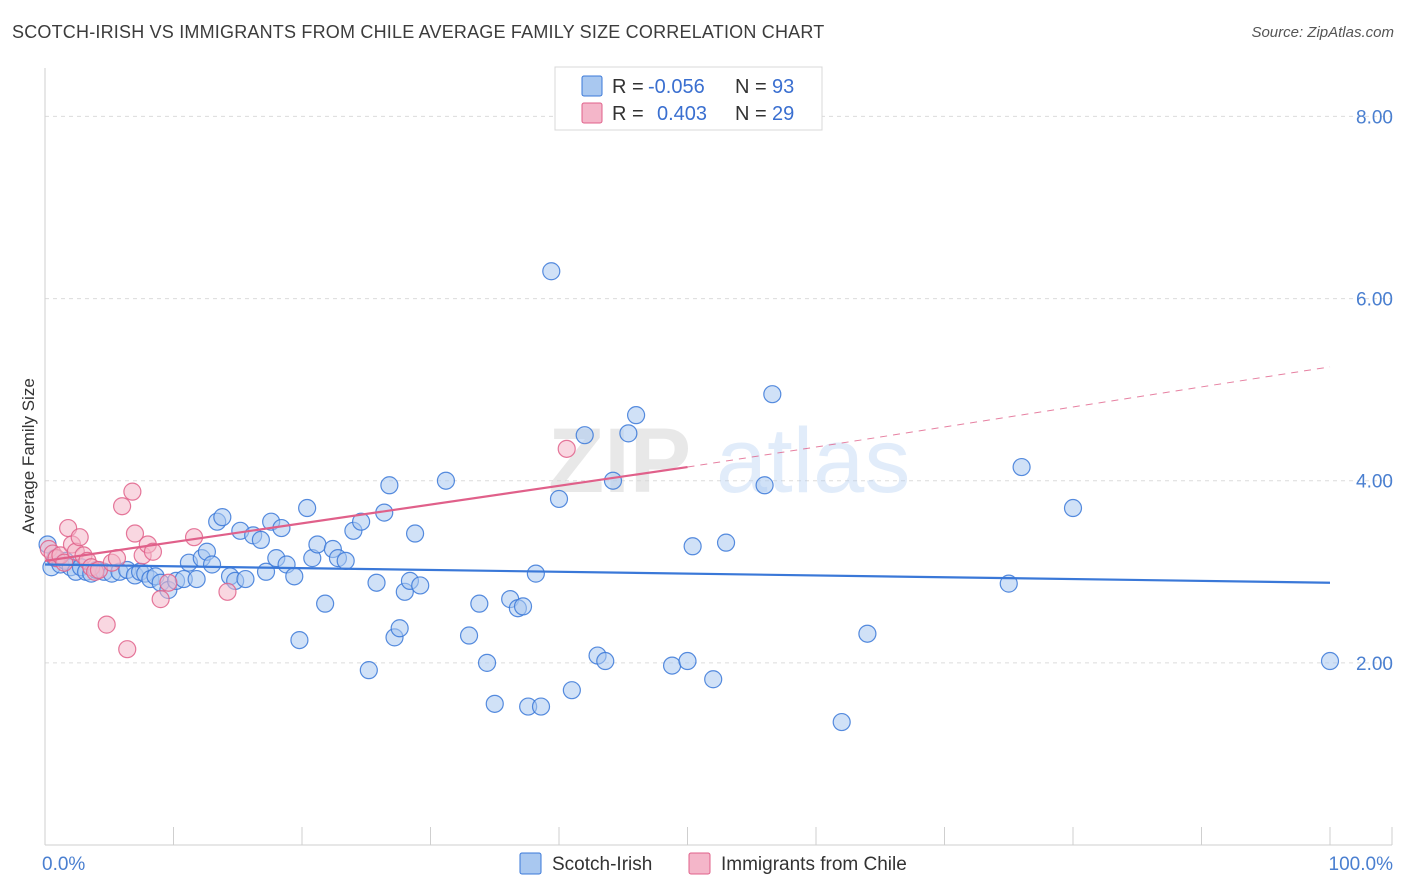 Image resolution: width=1406 pixels, height=892 pixels. What do you see at coordinates (751, 114) in the screenshot?
I see `legend-n-label-2: N =` at bounding box center [751, 114].